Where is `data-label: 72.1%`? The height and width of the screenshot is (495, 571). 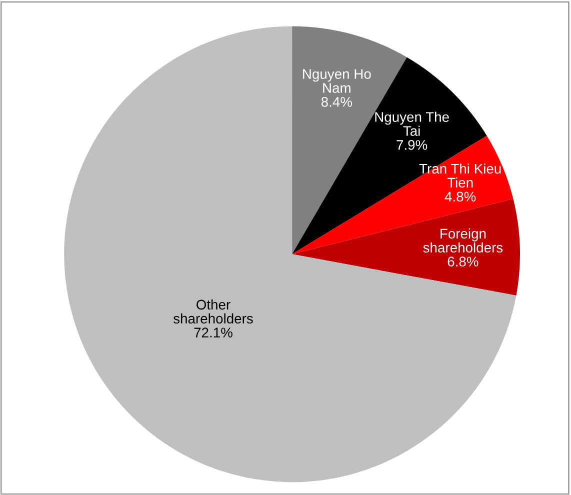
data-label: 72.1% is located at coordinates (213, 333).